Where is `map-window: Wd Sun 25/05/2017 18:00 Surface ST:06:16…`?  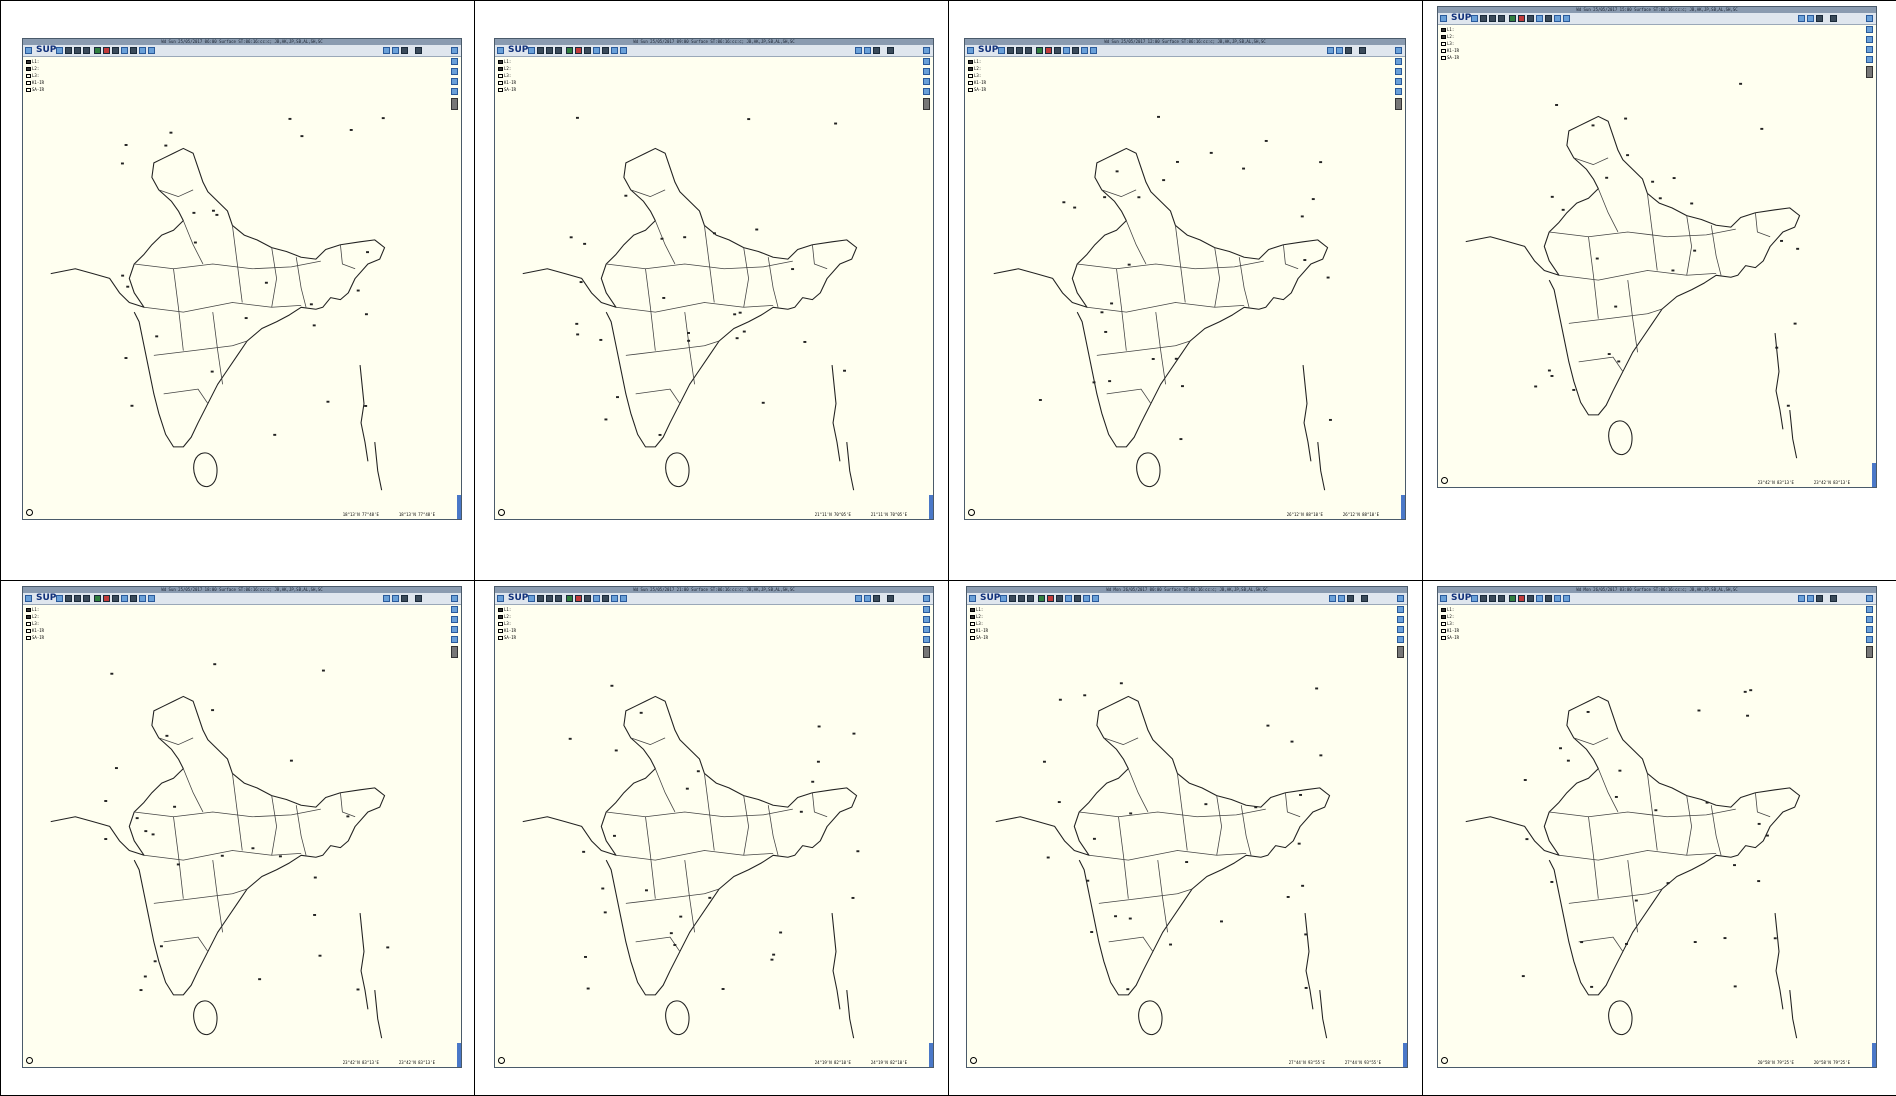
map-window: Wd Sun 25/05/2017 18:00 Surface ST:06:16… is located at coordinates (242, 827).